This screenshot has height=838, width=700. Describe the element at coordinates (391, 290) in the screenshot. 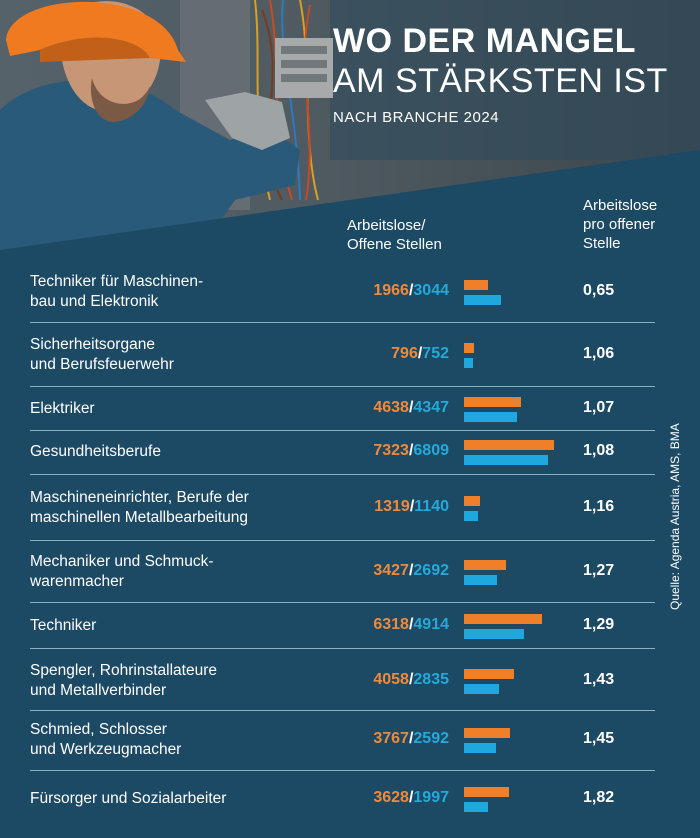

I see `unemployed-value: 1966` at that location.